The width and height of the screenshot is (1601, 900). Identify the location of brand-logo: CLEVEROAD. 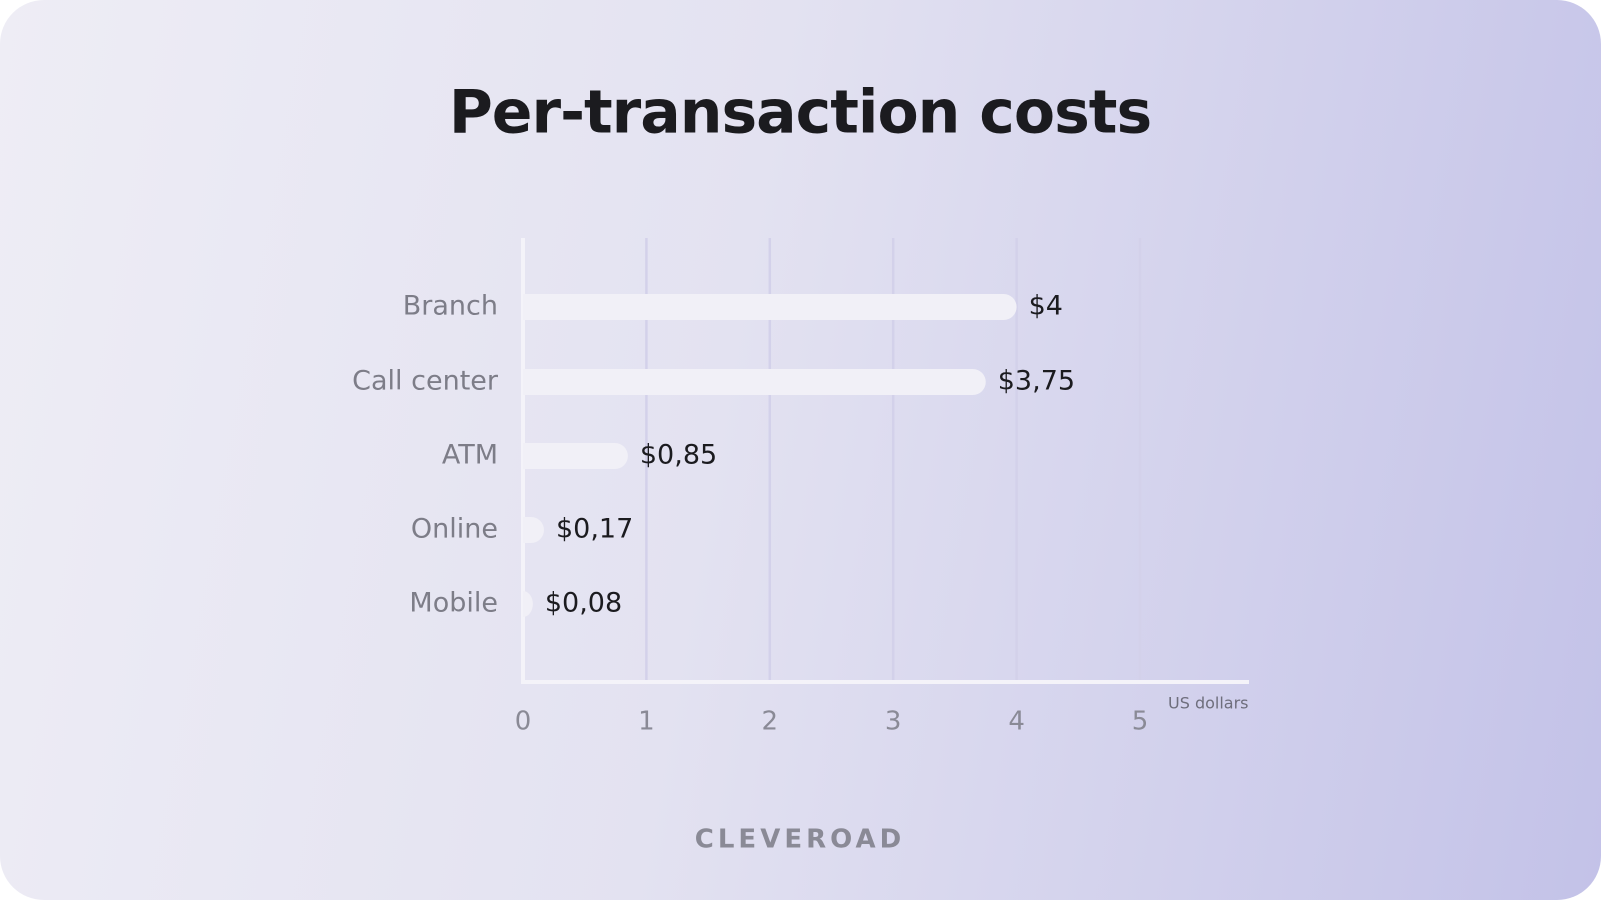
(800, 840).